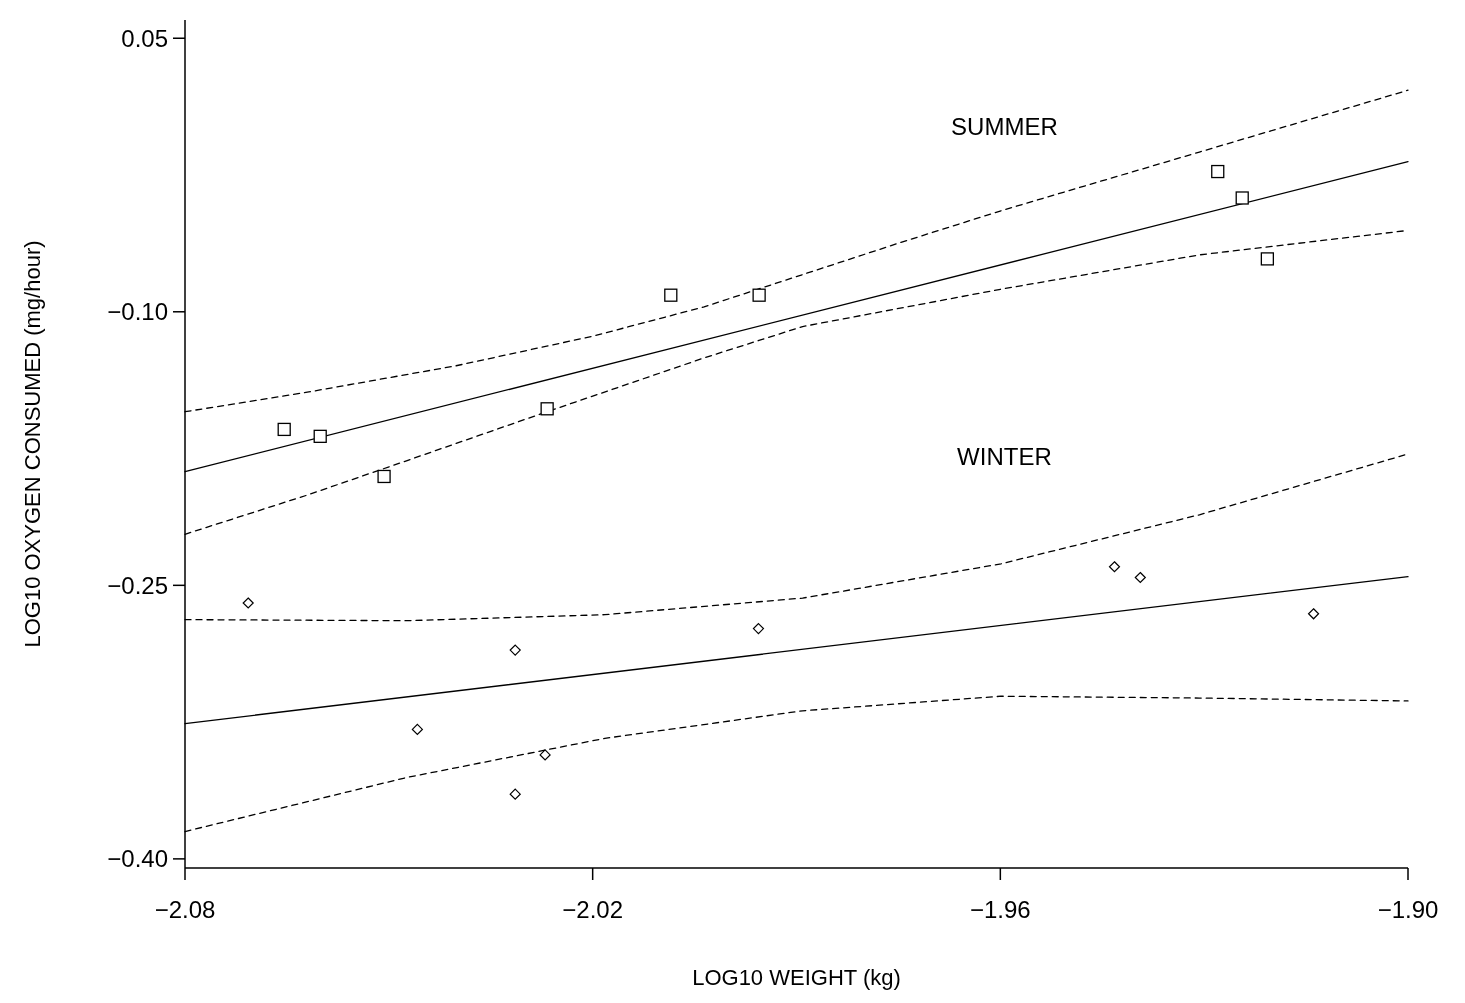 The width and height of the screenshot is (1465, 1003). Describe the element at coordinates (144, 38) in the screenshot. I see `y-tick-label: 0.05` at that location.